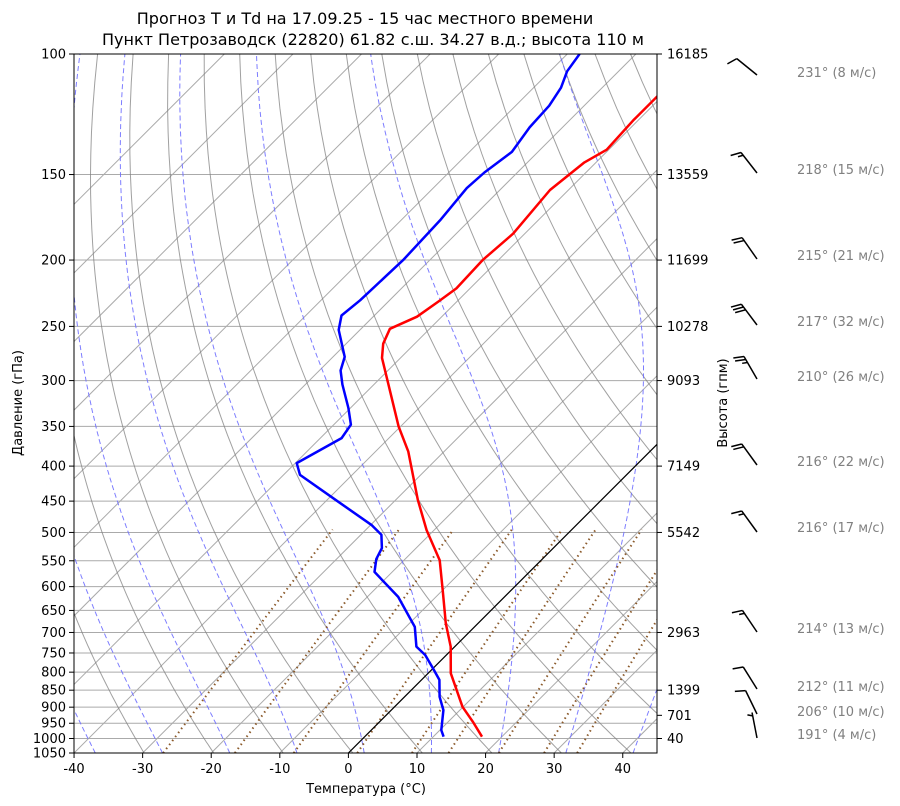 The width and height of the screenshot is (900, 806). Describe the element at coordinates (687, 55) in the screenshot. I see `height-tick-label: 16185` at that location.